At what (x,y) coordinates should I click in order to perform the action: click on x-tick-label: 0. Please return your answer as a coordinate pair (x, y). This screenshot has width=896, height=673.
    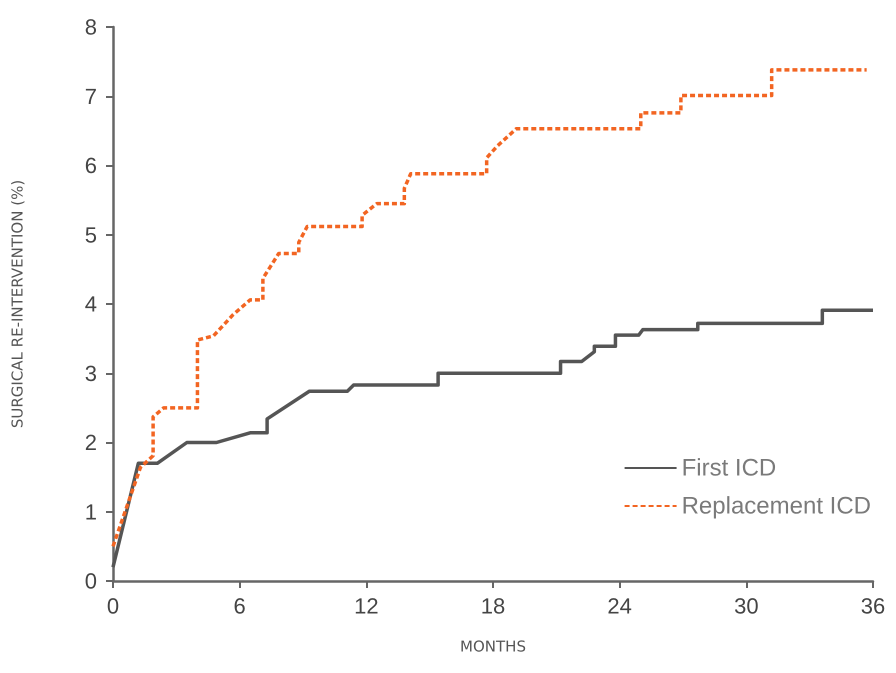
    Looking at the image, I should click on (113, 606).